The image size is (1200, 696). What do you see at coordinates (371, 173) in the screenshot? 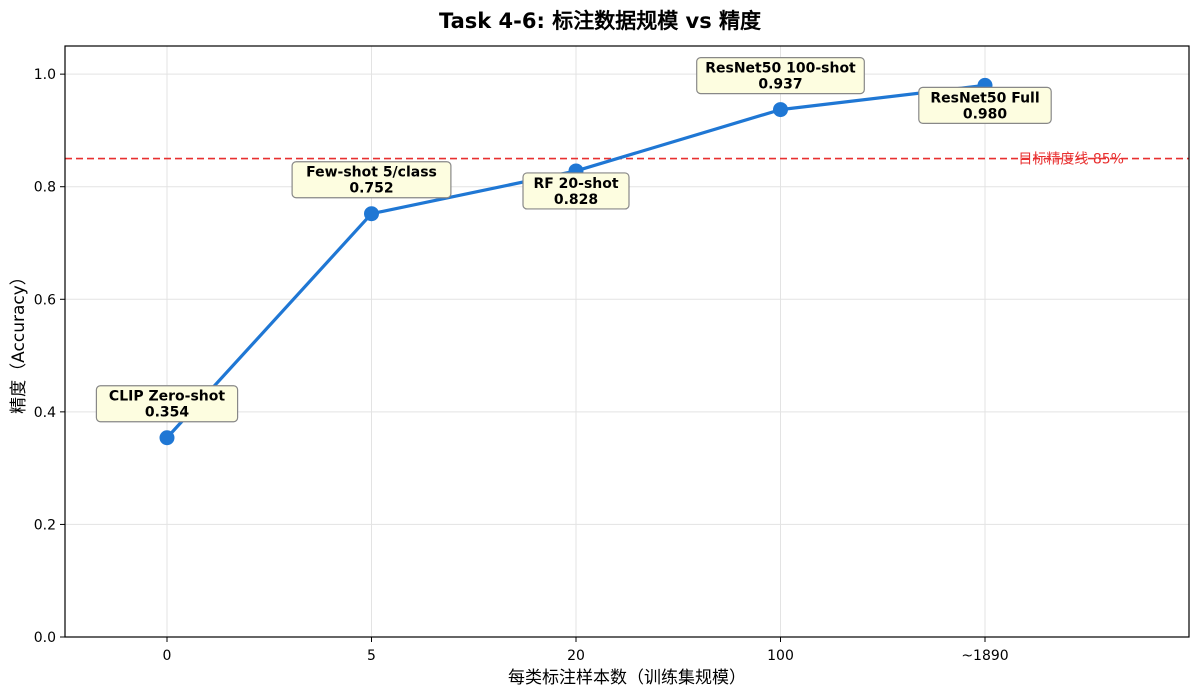
I see `annotation-label: Few-shot 5/class` at bounding box center [371, 173].